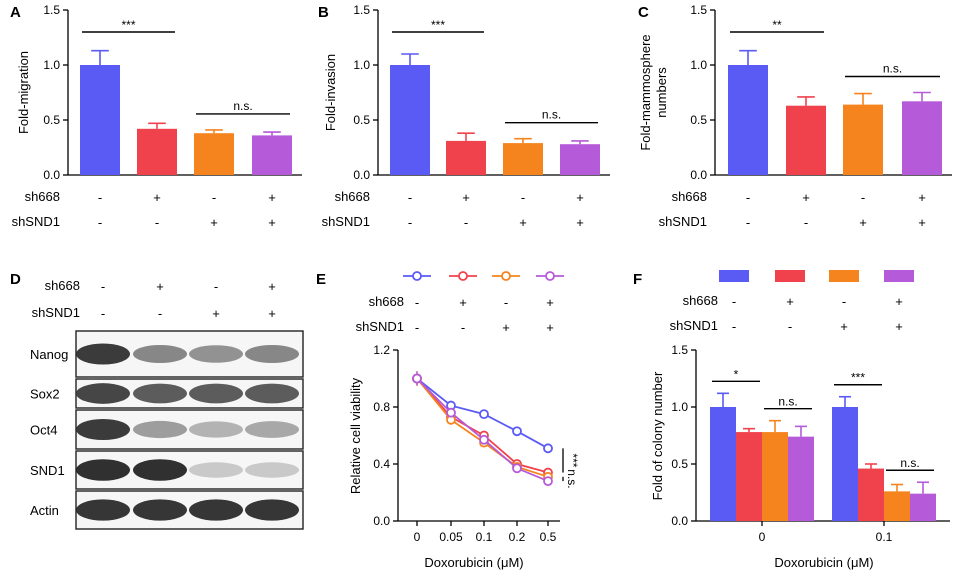 Image resolution: width=960 pixels, height=573 pixels. I want to click on panel-d-row-label-sh668: sh668, so click(62, 285).